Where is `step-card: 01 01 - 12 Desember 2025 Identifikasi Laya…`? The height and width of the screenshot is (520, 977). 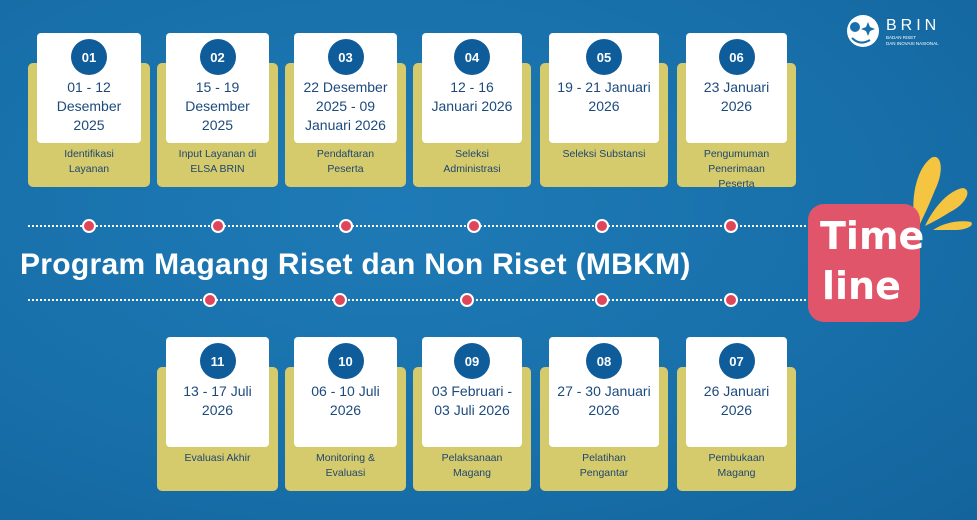
step-card: 01 01 - 12 Desember 2025 Identifikasi Laya… is located at coordinates (89, 110).